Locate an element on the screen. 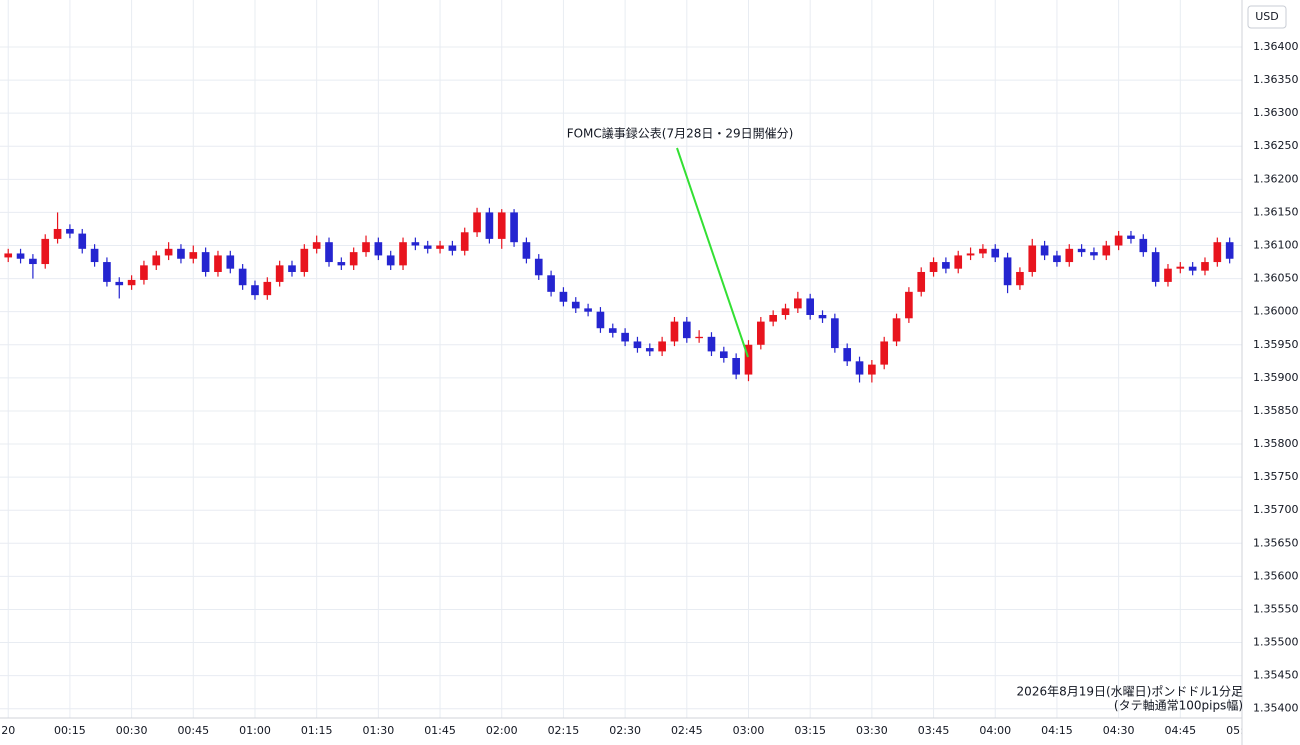  x-tick-label: 01:45 is located at coordinates (440, 730).